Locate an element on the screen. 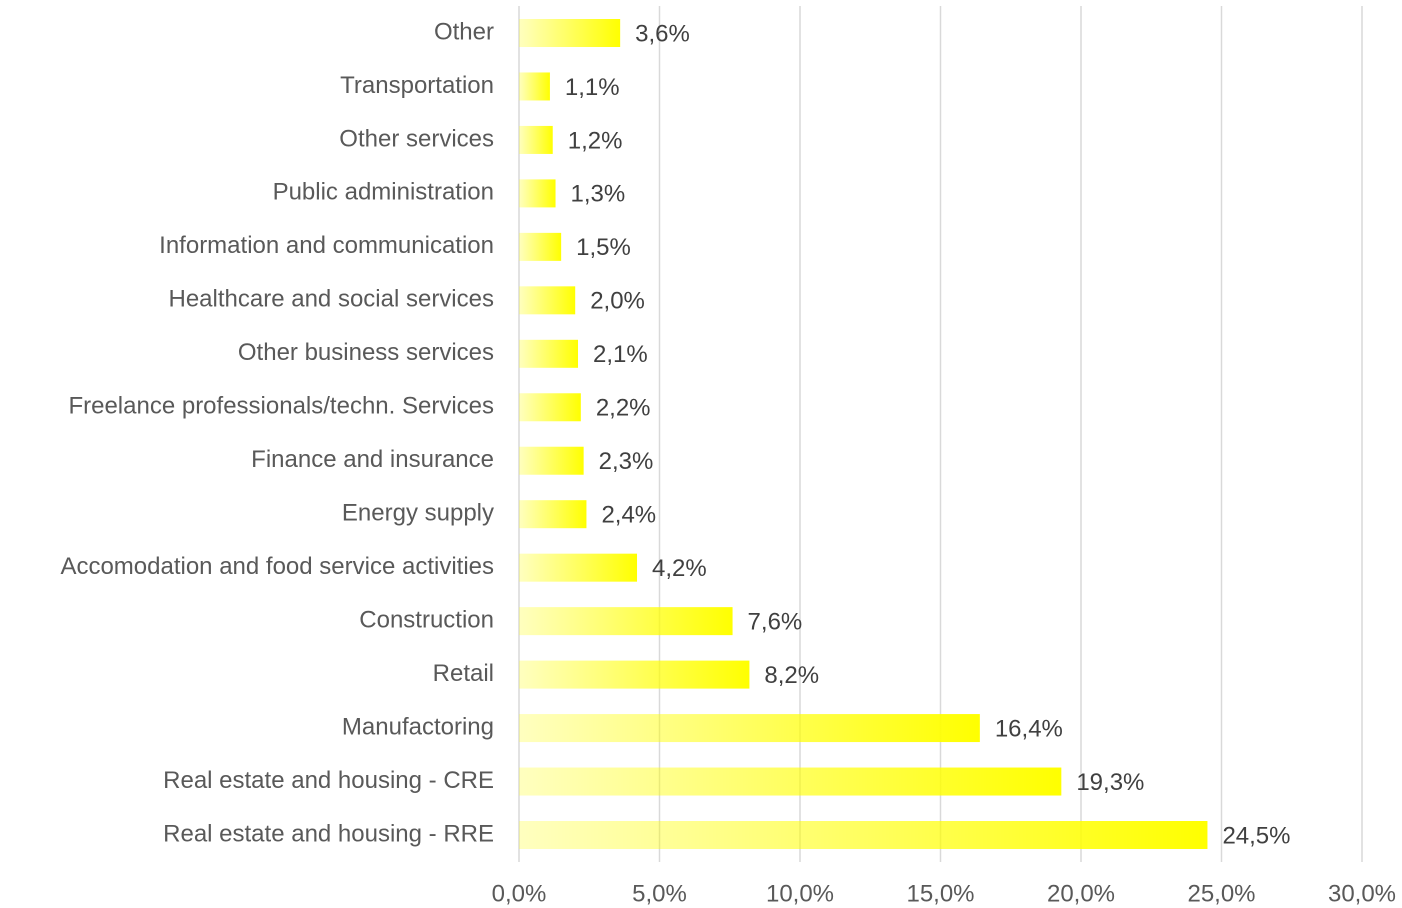  value-label: 19,3% is located at coordinates (1110, 782).